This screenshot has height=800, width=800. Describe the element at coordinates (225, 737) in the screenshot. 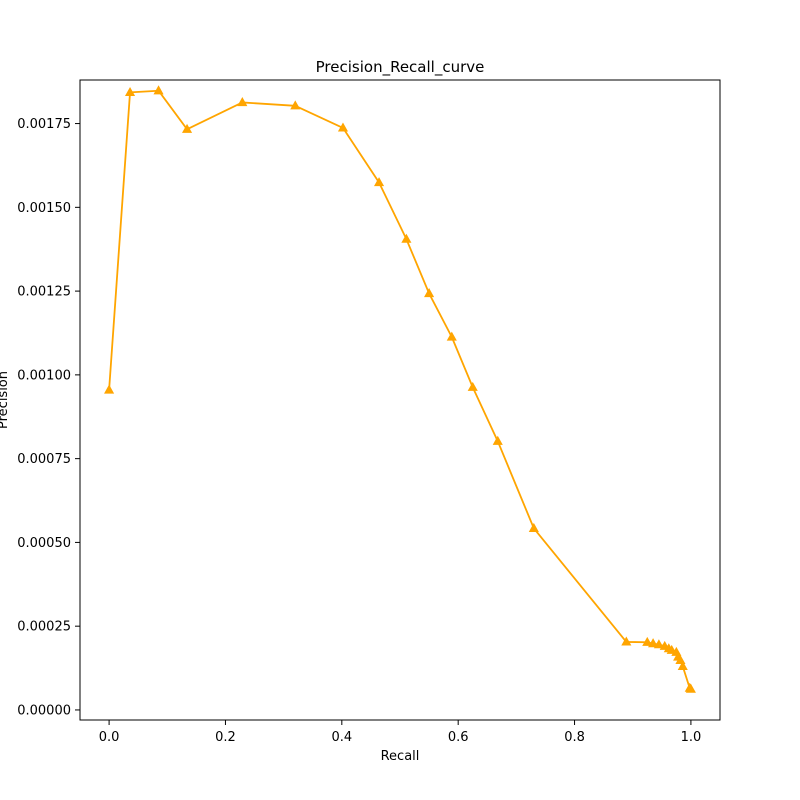

I see `x-tick-label: 0.2` at that location.